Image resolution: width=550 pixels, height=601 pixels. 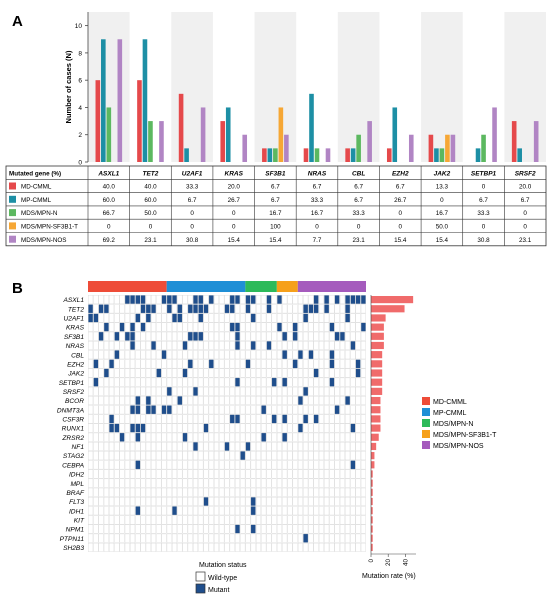 I want to click on mutation-rate-bar-kras, so click(x=377, y=327).